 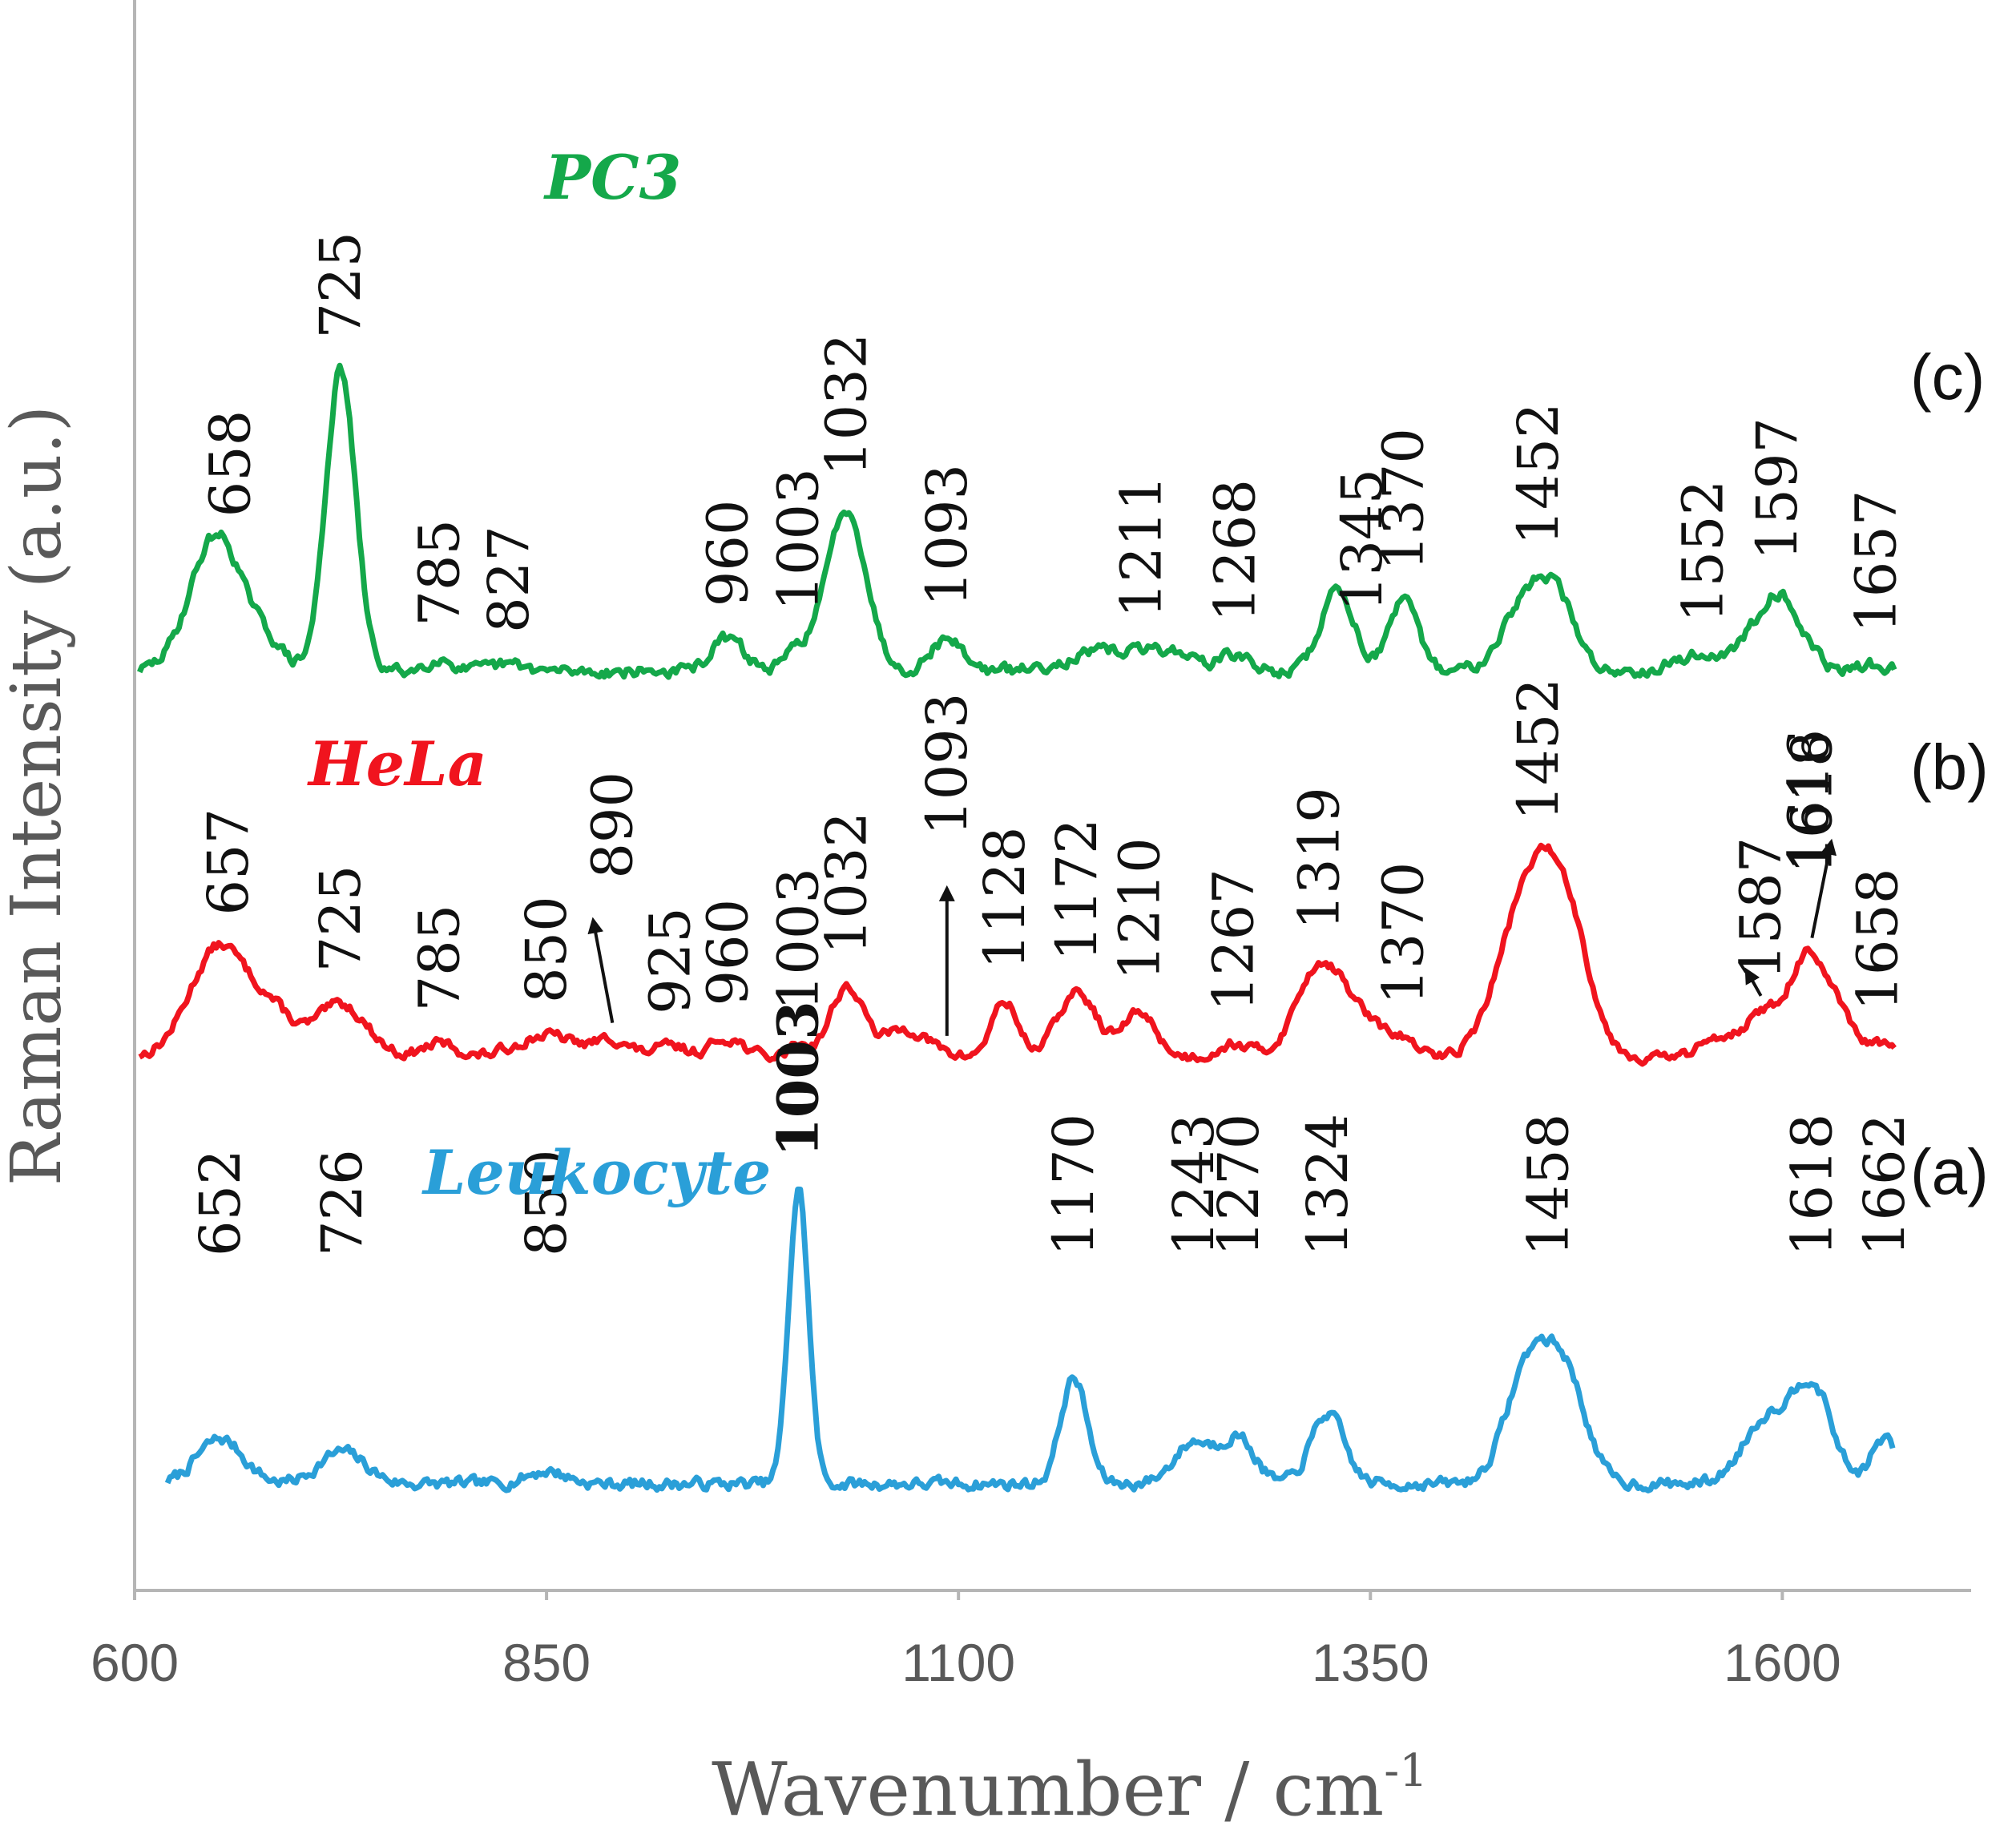 What do you see at coordinates (1074, 1185) in the screenshot?
I see `peak-label: 1170` at bounding box center [1074, 1185].